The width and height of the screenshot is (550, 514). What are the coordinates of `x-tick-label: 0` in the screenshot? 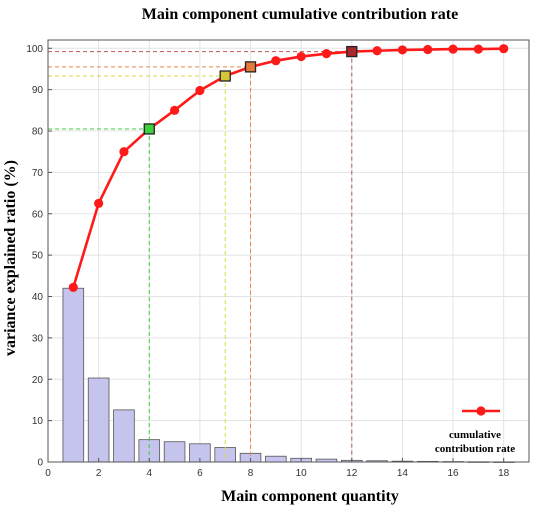 It's located at (48, 473).